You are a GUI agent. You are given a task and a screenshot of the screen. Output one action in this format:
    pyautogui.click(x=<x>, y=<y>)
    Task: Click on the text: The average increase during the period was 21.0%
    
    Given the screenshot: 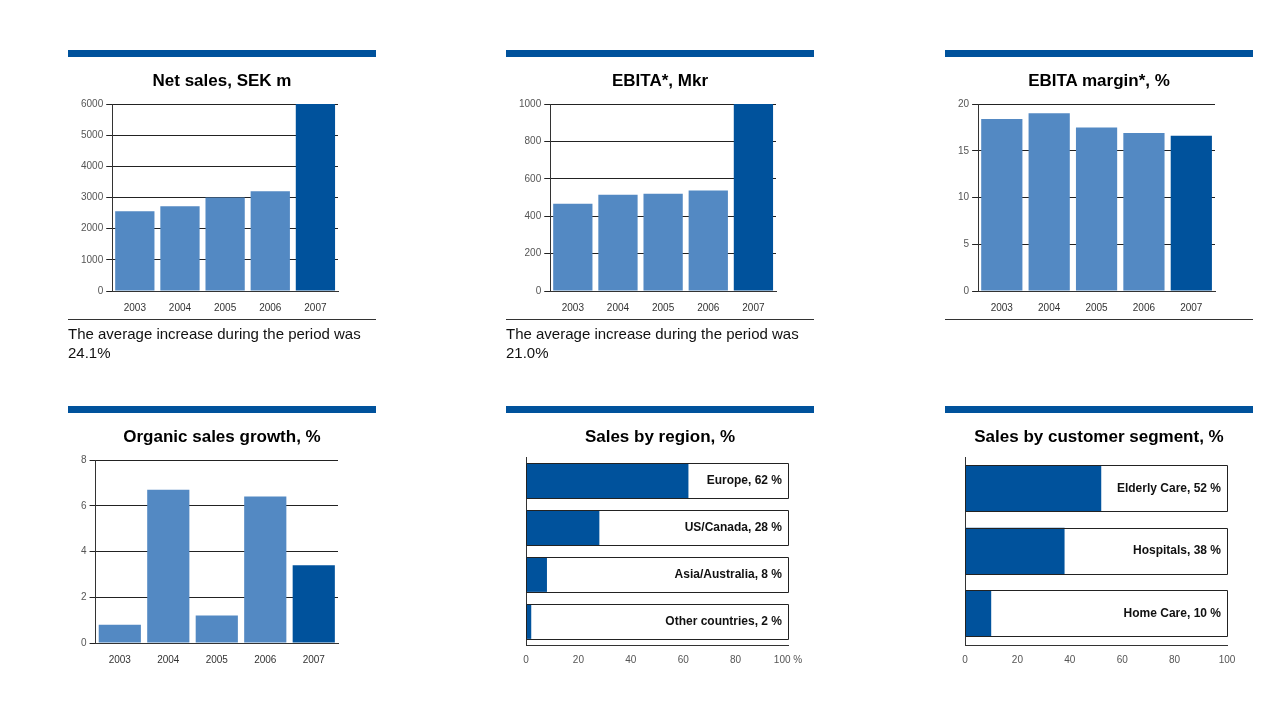 What is the action you would take?
    pyautogui.click(x=653, y=343)
    